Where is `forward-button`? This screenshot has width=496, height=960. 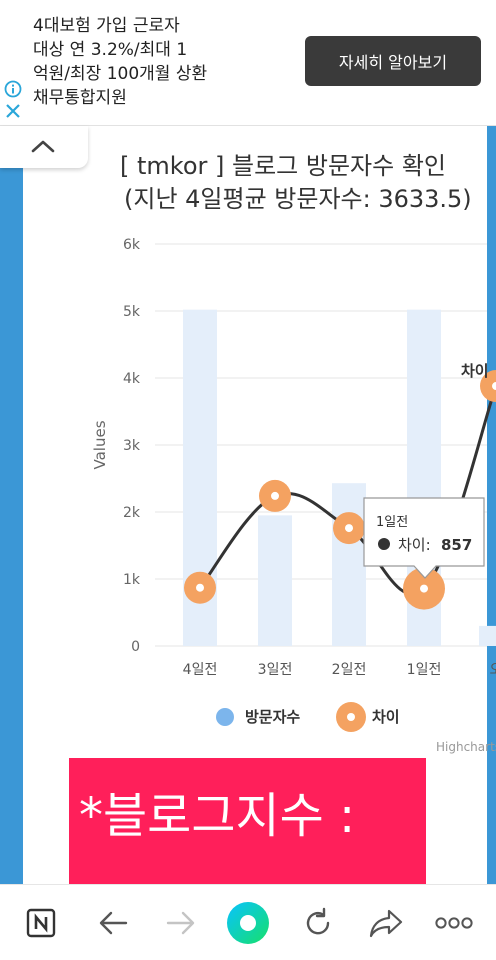
forward-button is located at coordinates (181, 923).